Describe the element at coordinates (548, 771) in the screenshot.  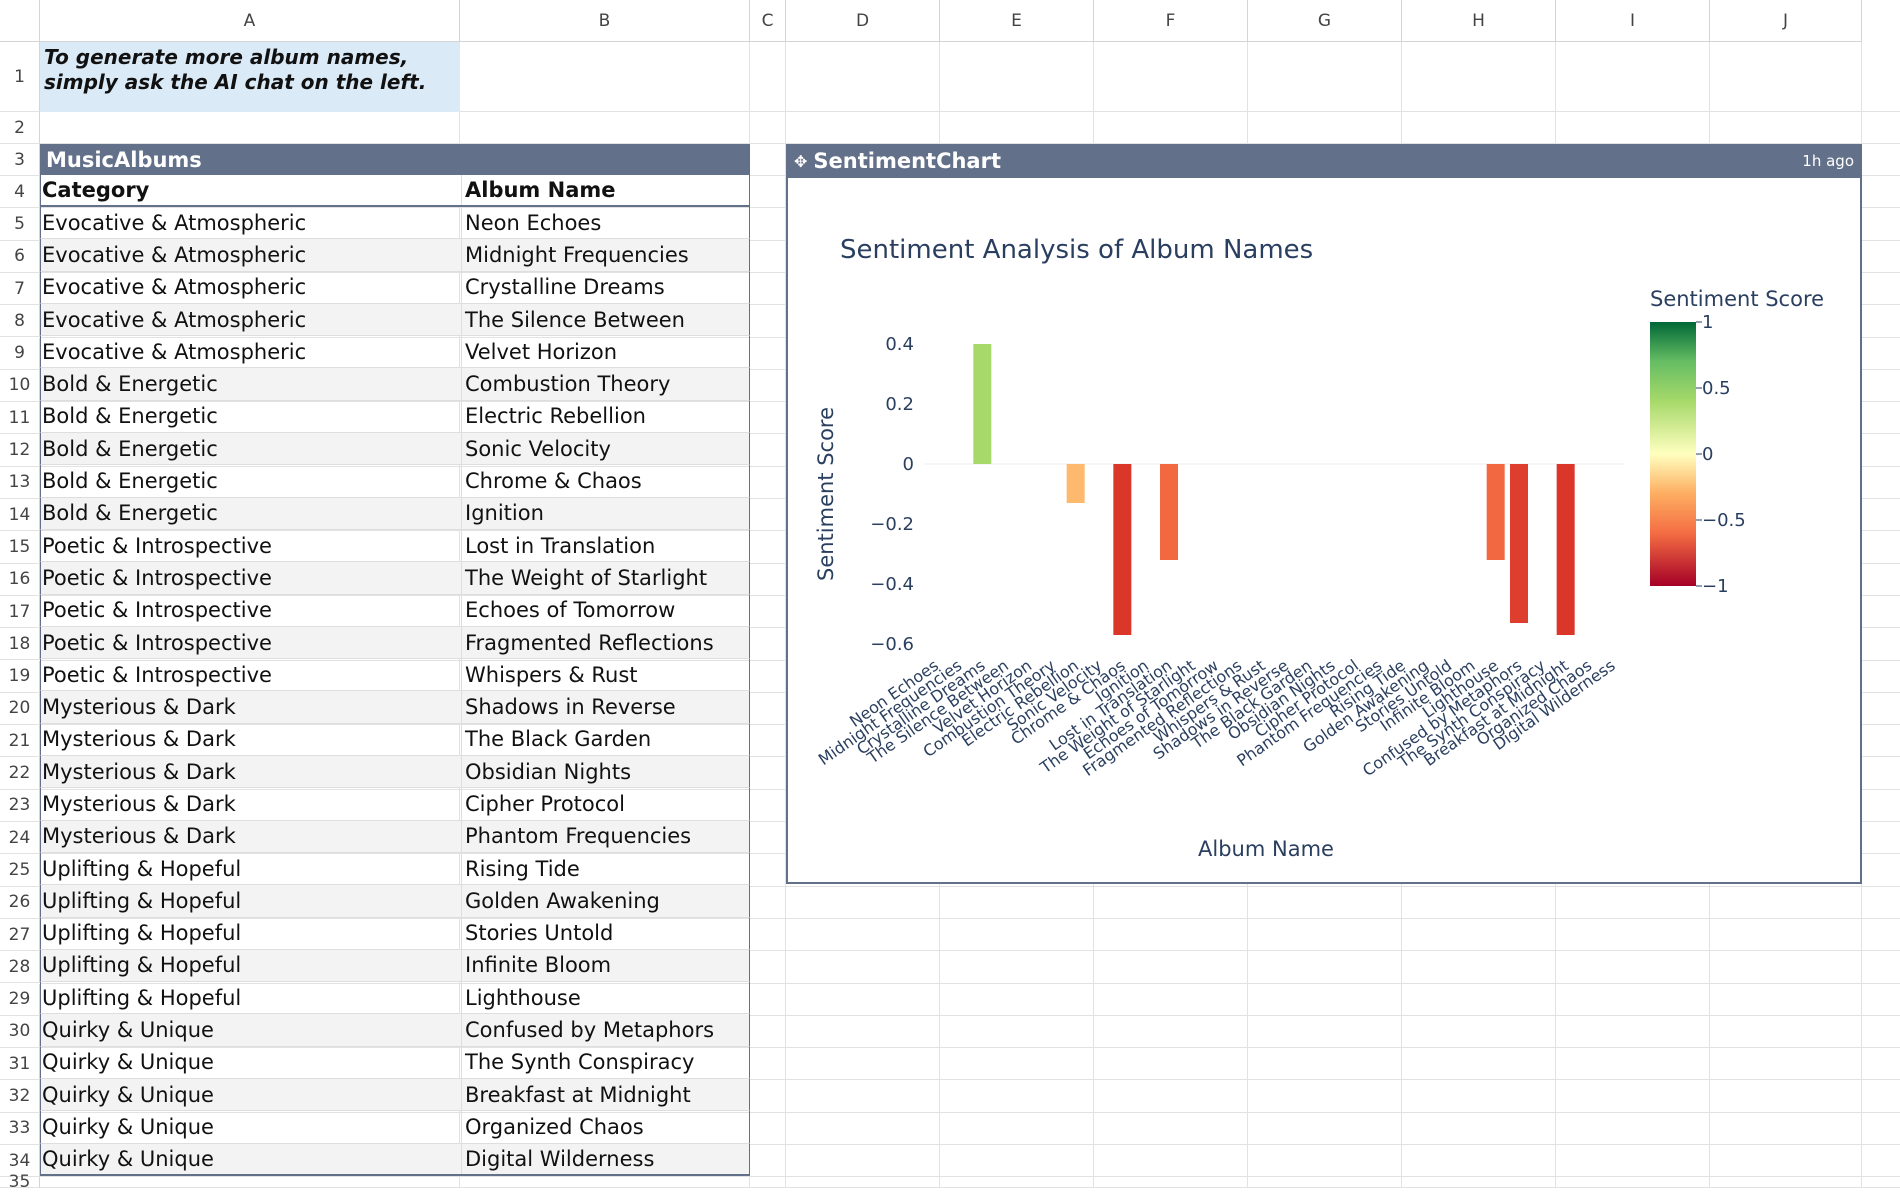
I see `album-name-cell: Obsidian Nights` at that location.